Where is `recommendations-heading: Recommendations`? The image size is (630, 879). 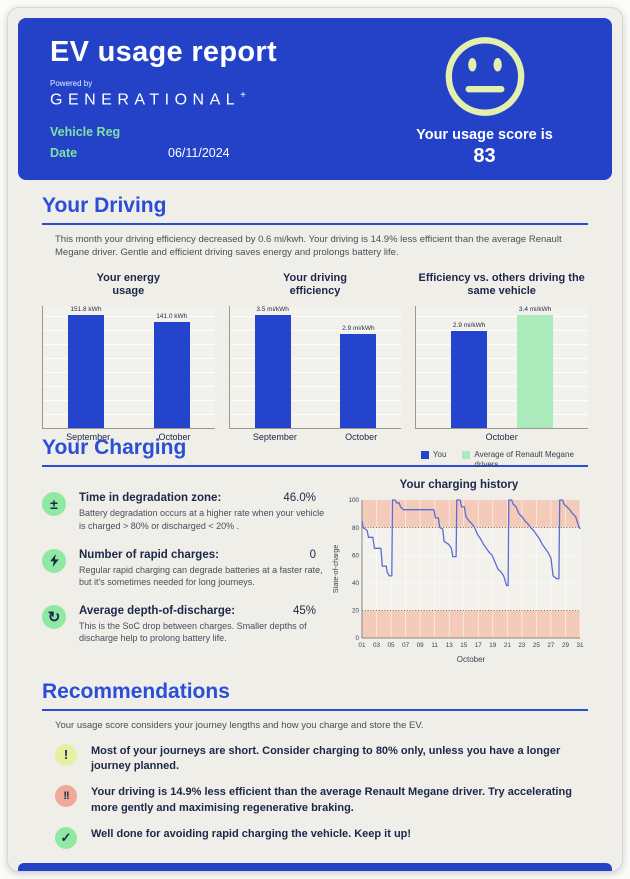
recommendations-heading: Recommendations is located at coordinates (136, 692).